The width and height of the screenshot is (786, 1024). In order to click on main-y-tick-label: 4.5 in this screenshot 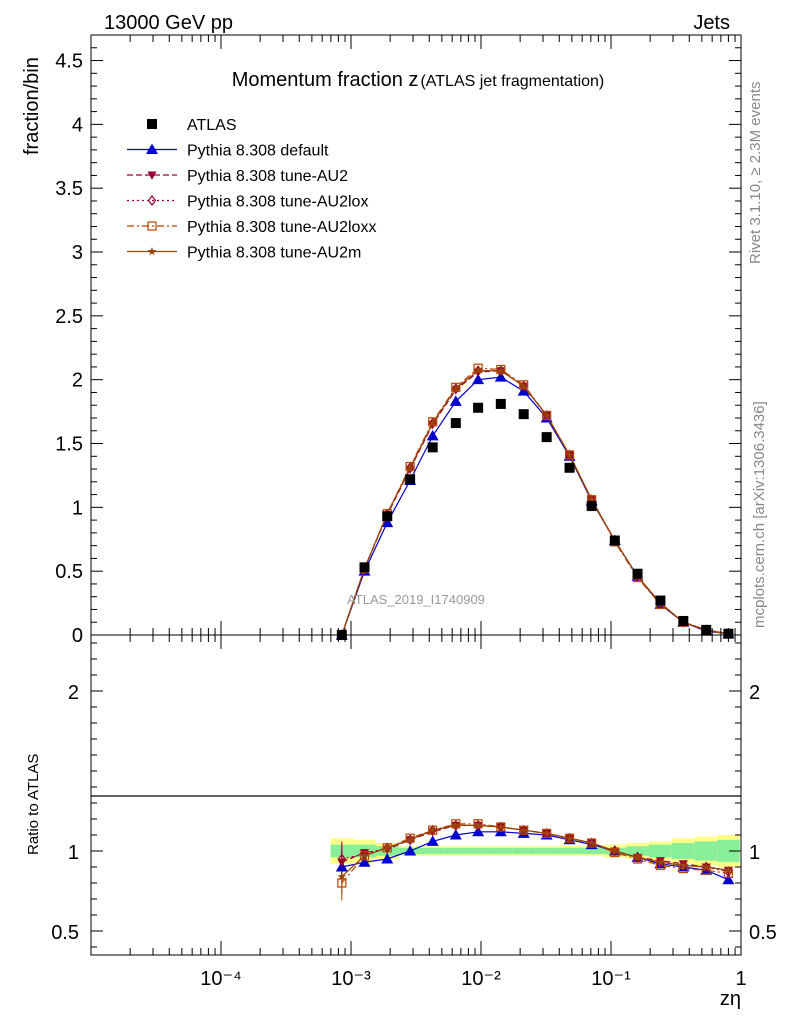, I will do `click(69, 62)`.